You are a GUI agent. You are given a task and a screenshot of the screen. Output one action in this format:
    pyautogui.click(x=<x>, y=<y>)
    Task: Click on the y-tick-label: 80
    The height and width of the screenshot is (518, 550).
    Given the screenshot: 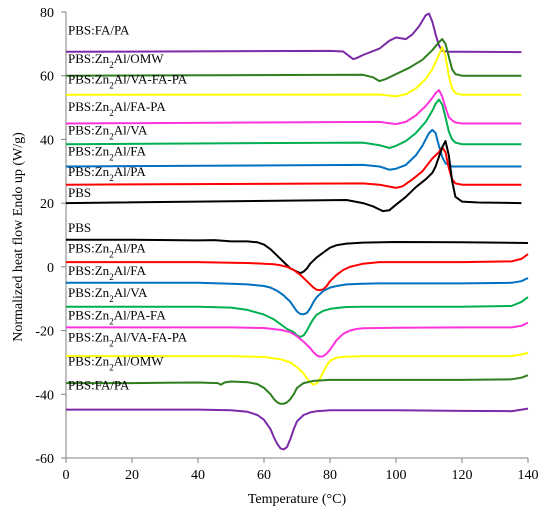 What is the action you would take?
    pyautogui.click(x=47, y=13)
    